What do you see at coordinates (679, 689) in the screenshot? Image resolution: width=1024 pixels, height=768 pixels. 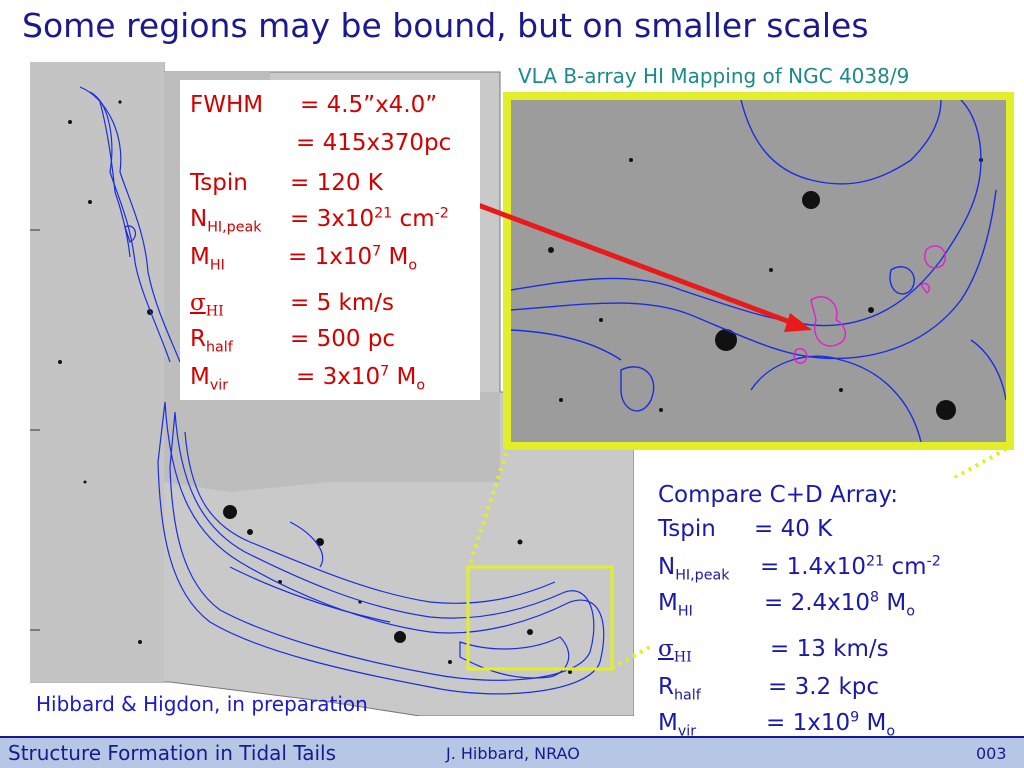 I see `cd-rhalf-label: Rhalf` at bounding box center [679, 689].